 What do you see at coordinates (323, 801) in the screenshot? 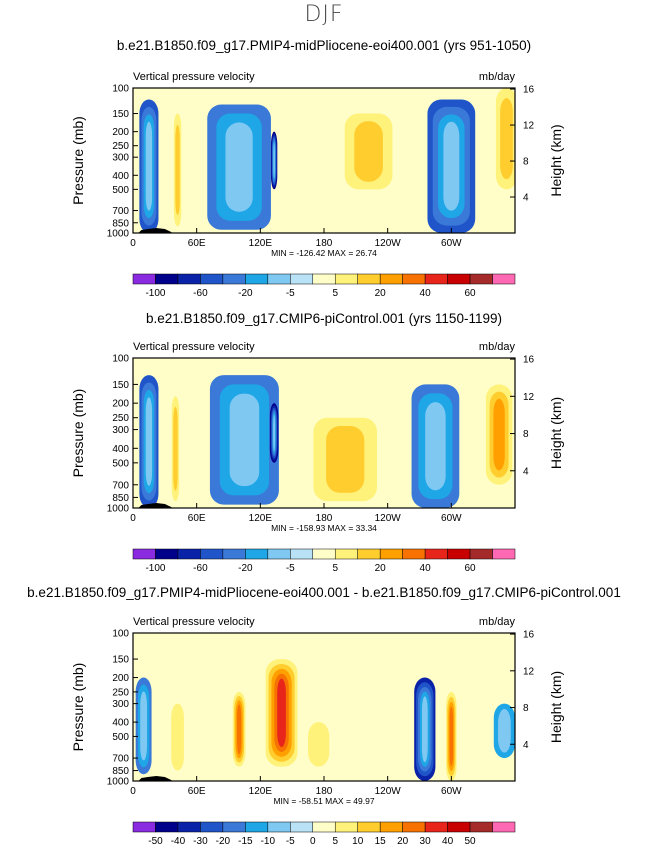
I see `min-max-readout: MIN = -58.51 MAX = 49.97` at bounding box center [323, 801].